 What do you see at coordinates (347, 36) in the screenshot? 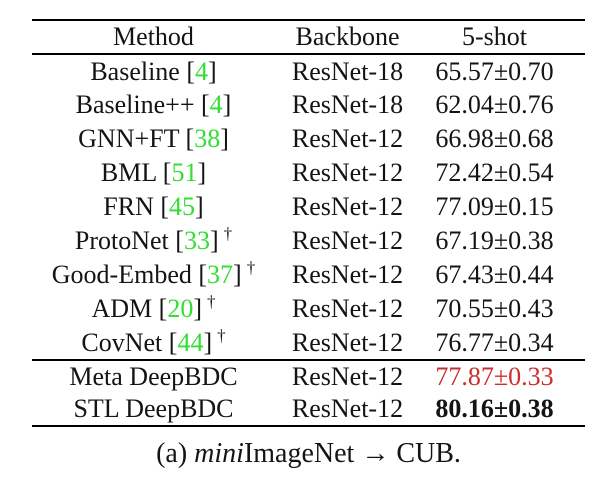
I see `column-header-backbone: Backbone` at bounding box center [347, 36].